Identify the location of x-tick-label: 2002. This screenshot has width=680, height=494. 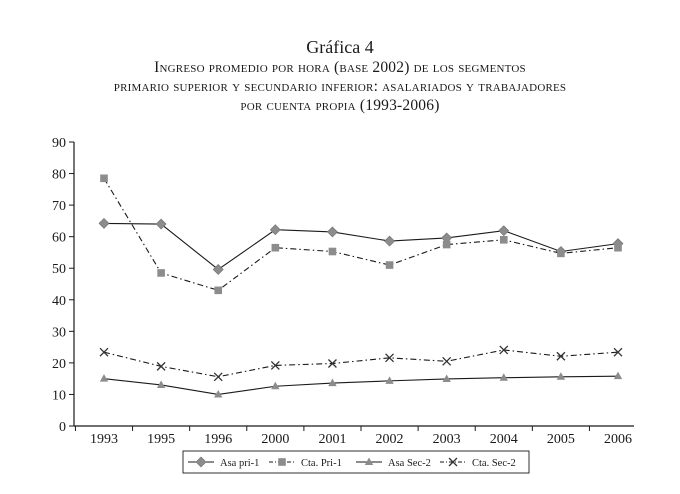
(390, 439).